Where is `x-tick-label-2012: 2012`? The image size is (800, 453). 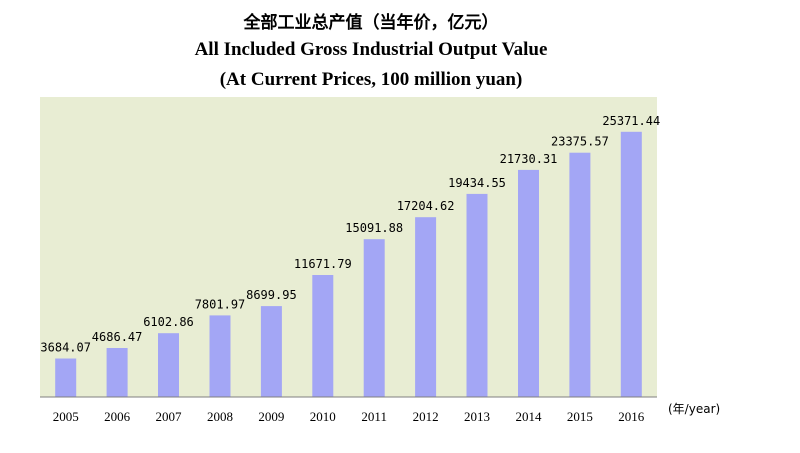 x-tick-label-2012: 2012 is located at coordinates (426, 416).